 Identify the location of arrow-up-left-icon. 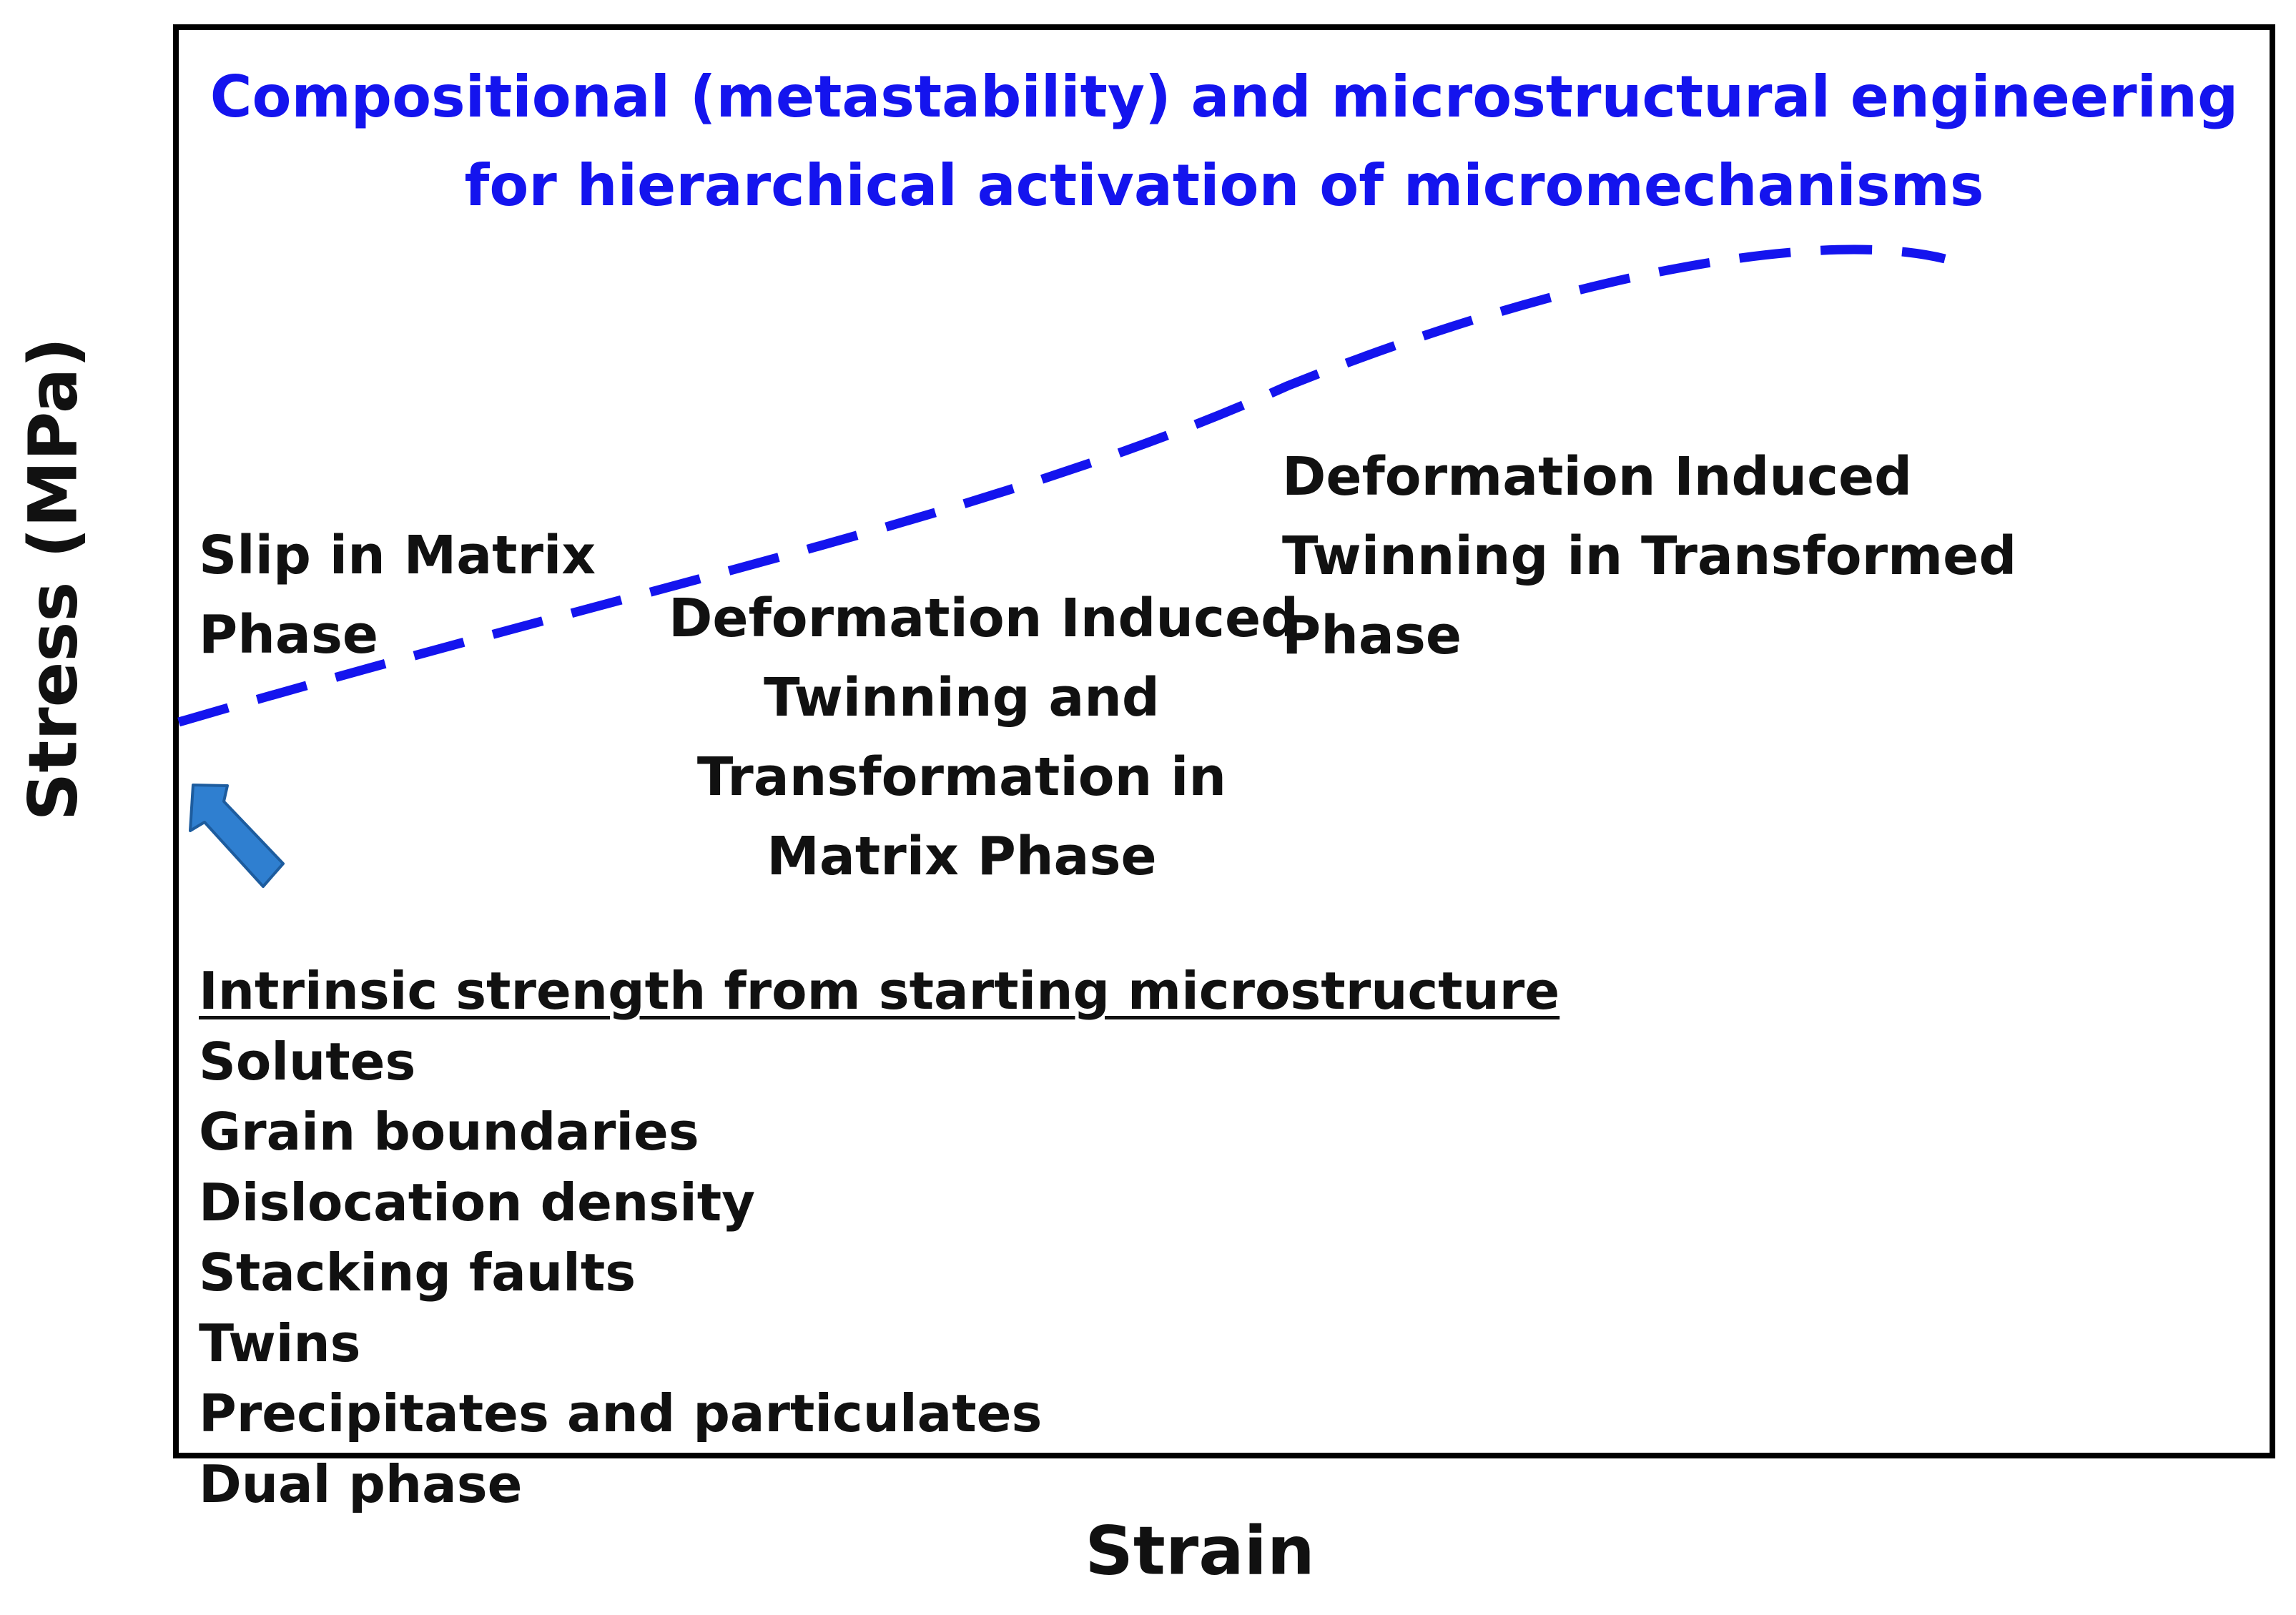
(237, 836).